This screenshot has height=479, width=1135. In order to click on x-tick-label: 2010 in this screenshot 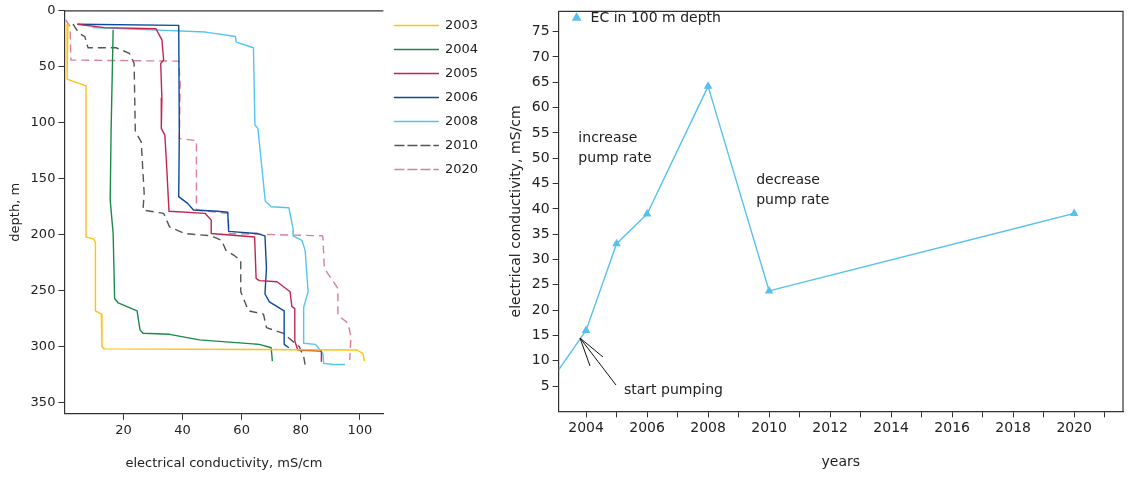, I will do `click(769, 427)`.